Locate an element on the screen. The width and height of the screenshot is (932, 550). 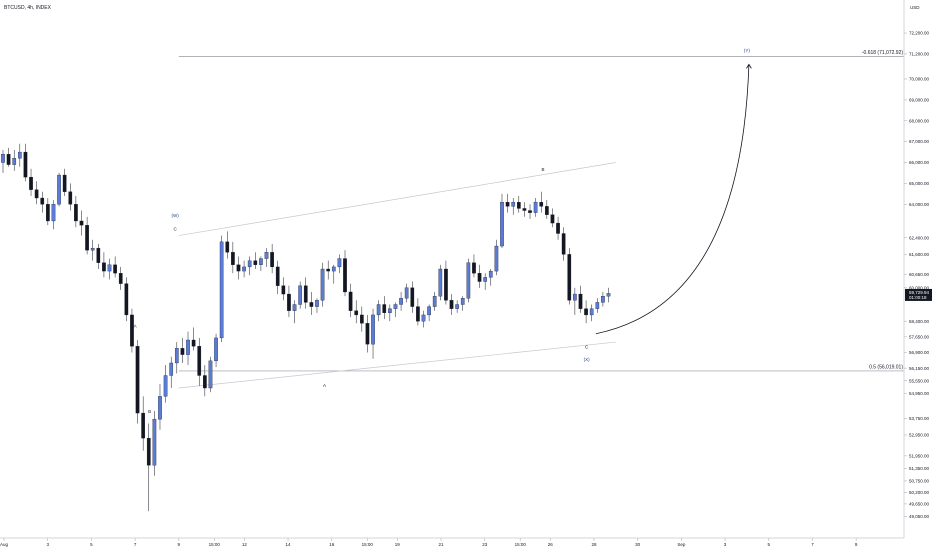
fib-level-label: -0.618 (71,072.92) is located at coordinates (882, 53).